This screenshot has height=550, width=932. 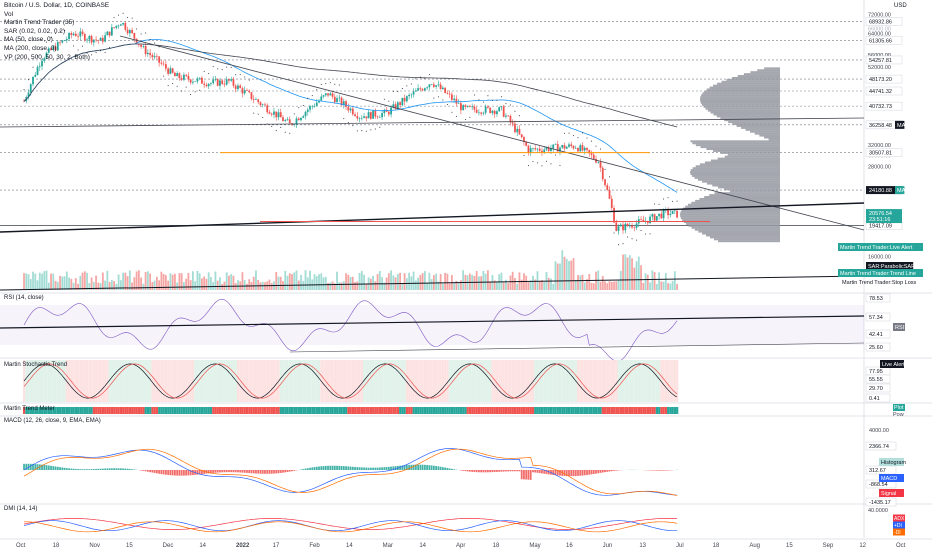 I want to click on stoch-level-0: 77.95, so click(x=876, y=372).